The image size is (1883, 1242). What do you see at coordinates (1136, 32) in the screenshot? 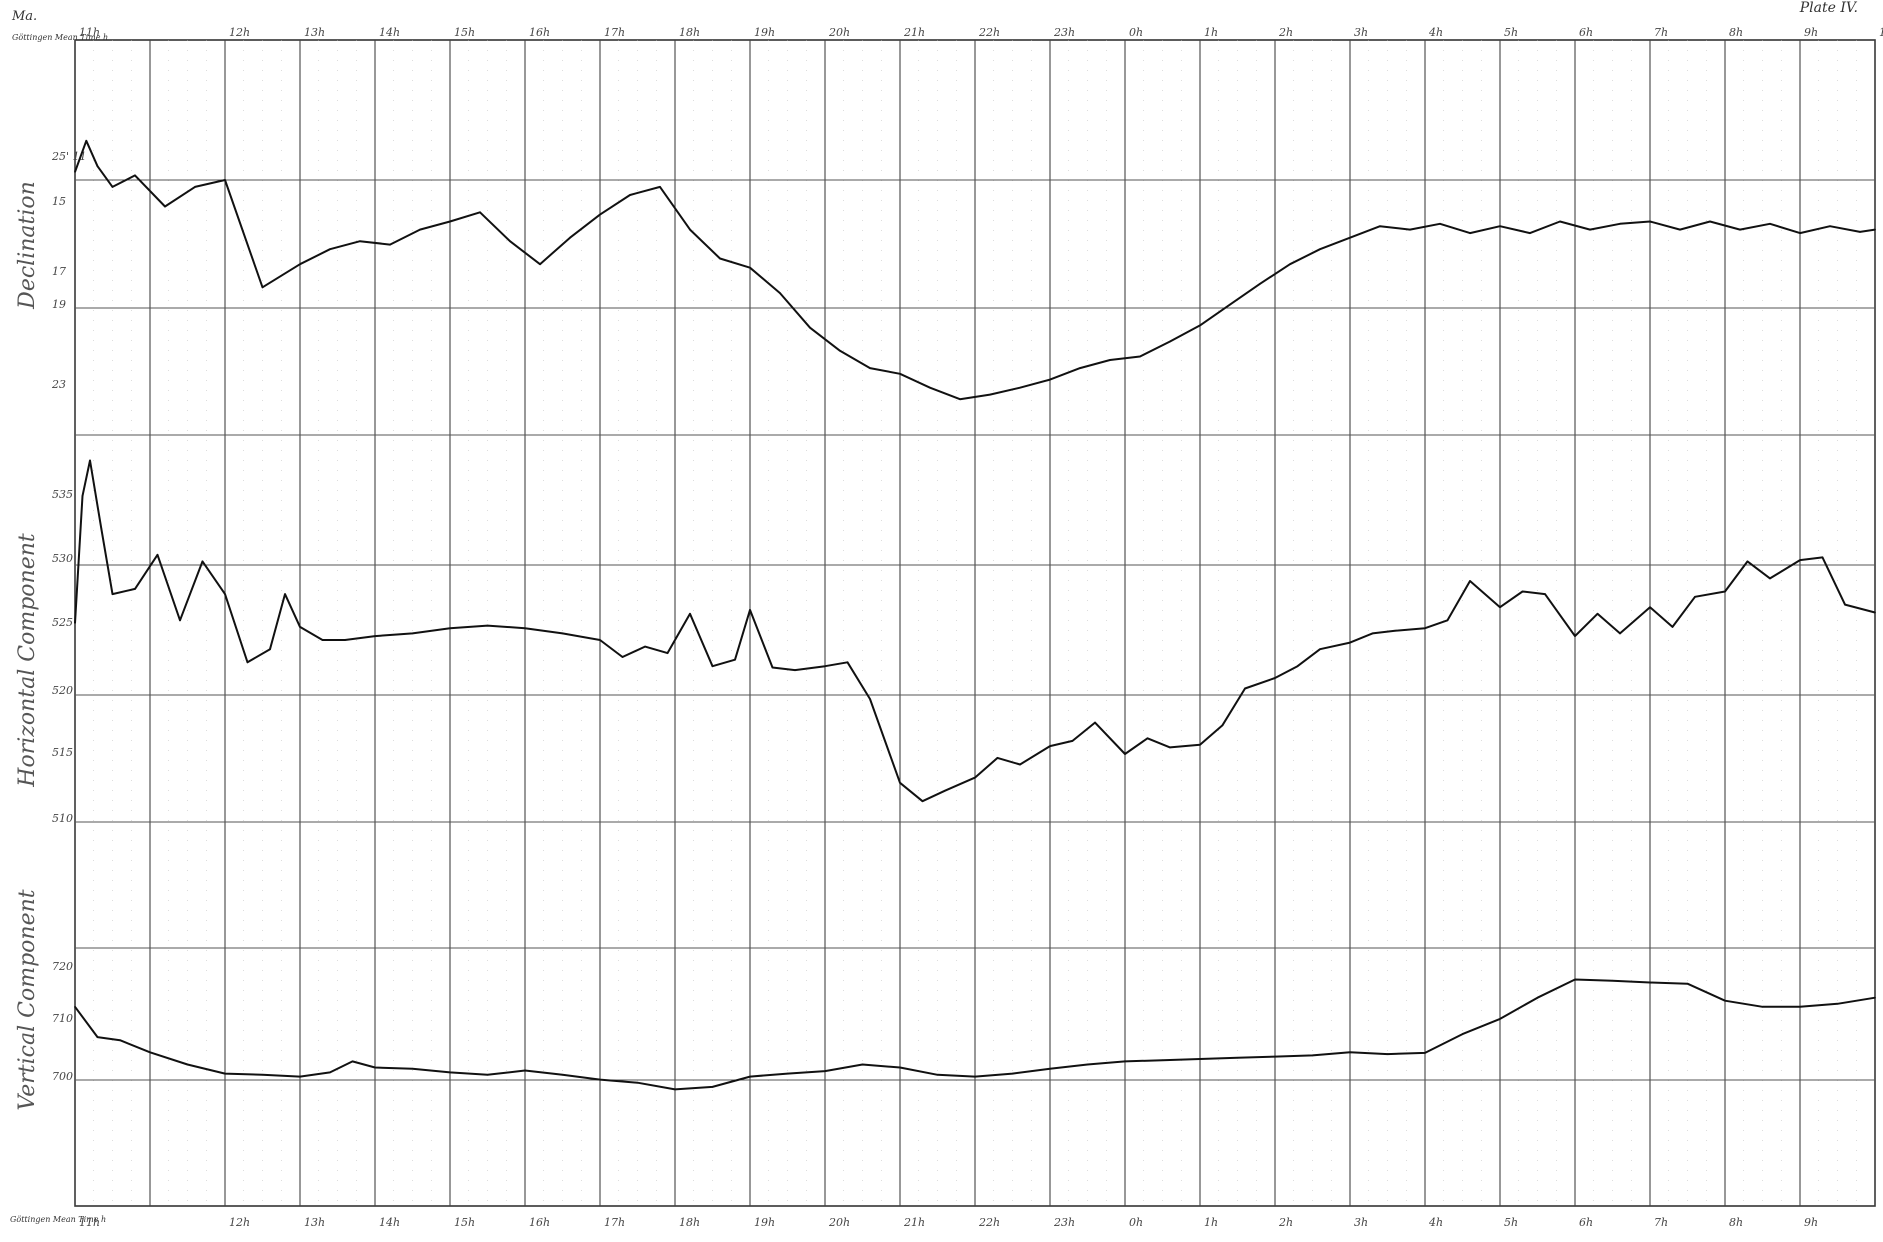
I see `top-hour-label: 0h` at bounding box center [1136, 32].